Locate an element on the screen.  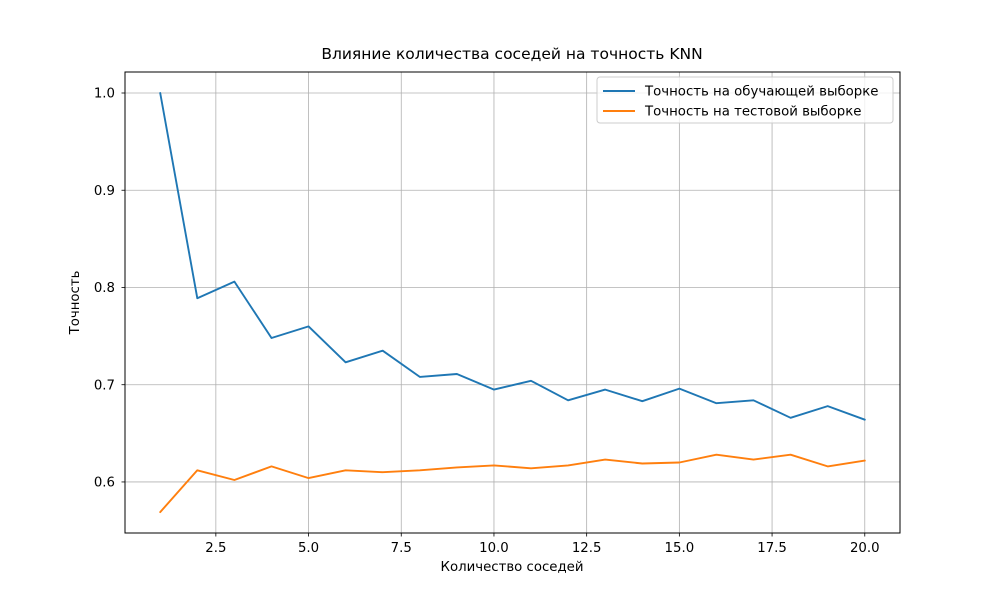
x-tick-label: 7.5 is located at coordinates (401, 548).